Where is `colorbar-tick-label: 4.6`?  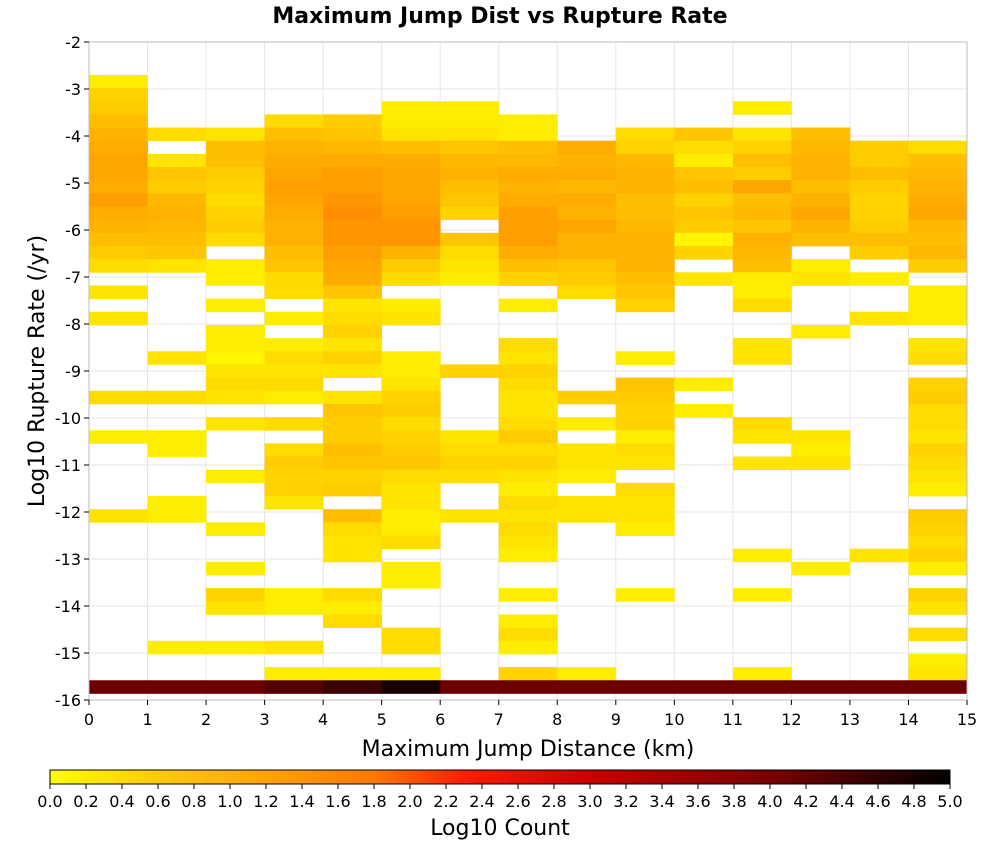 colorbar-tick-label: 4.6 is located at coordinates (877, 801).